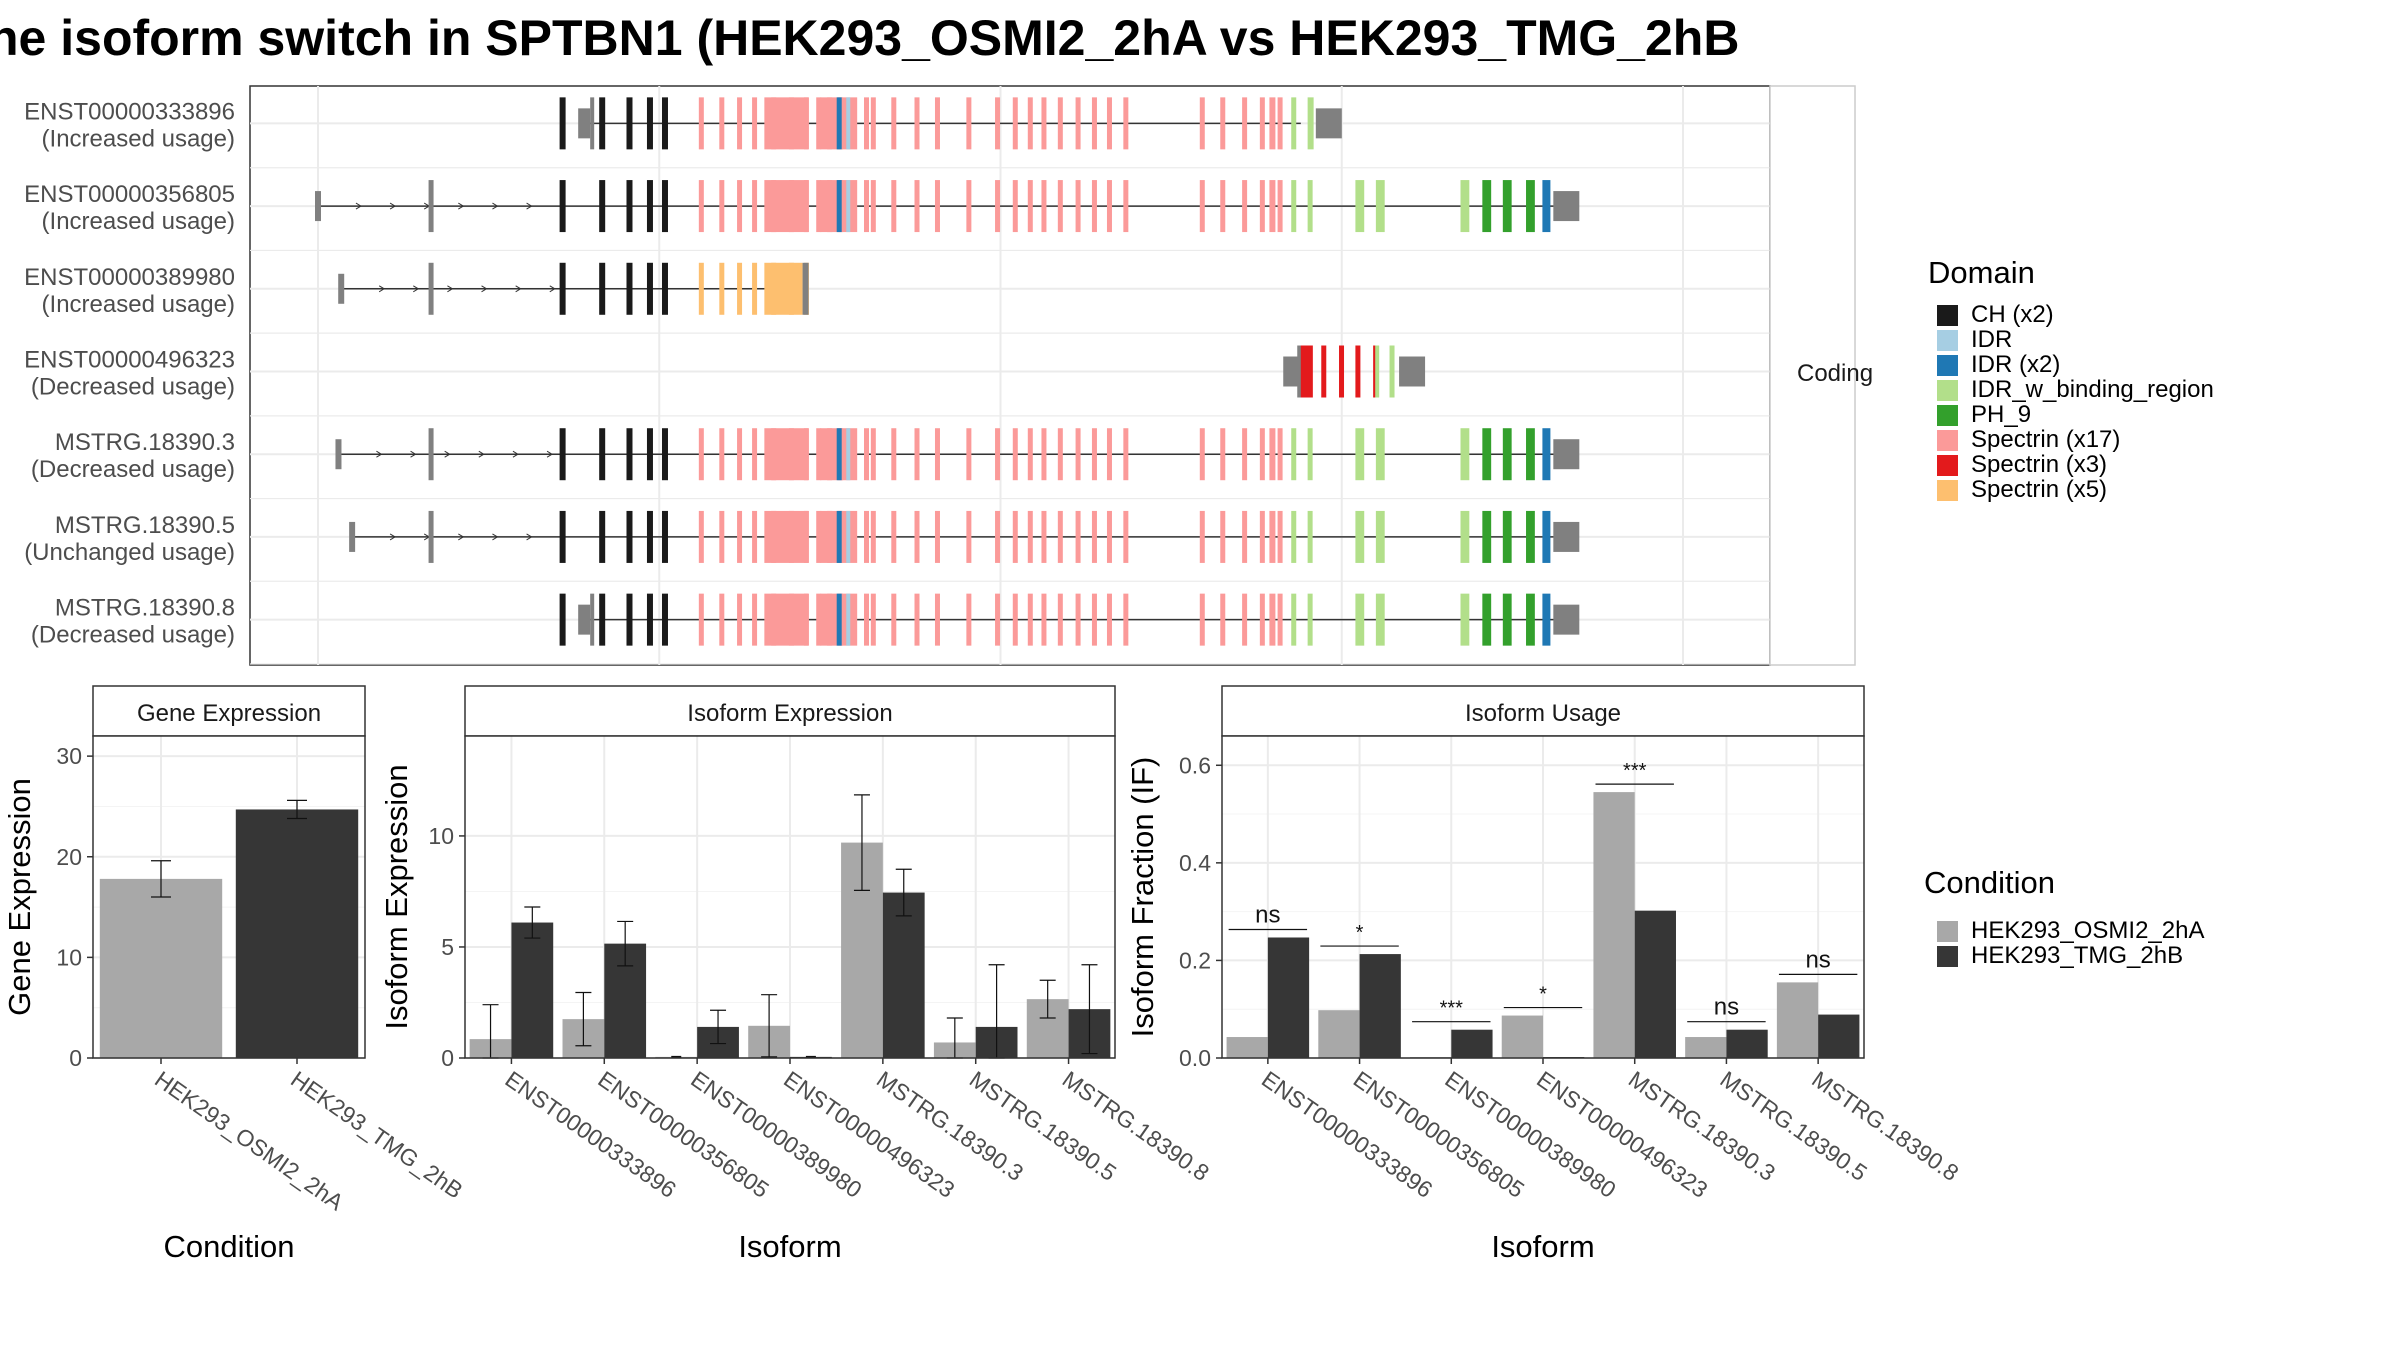  I want to click on x-tick-label: MSTRG.18390.8, so click(1885, 1126).